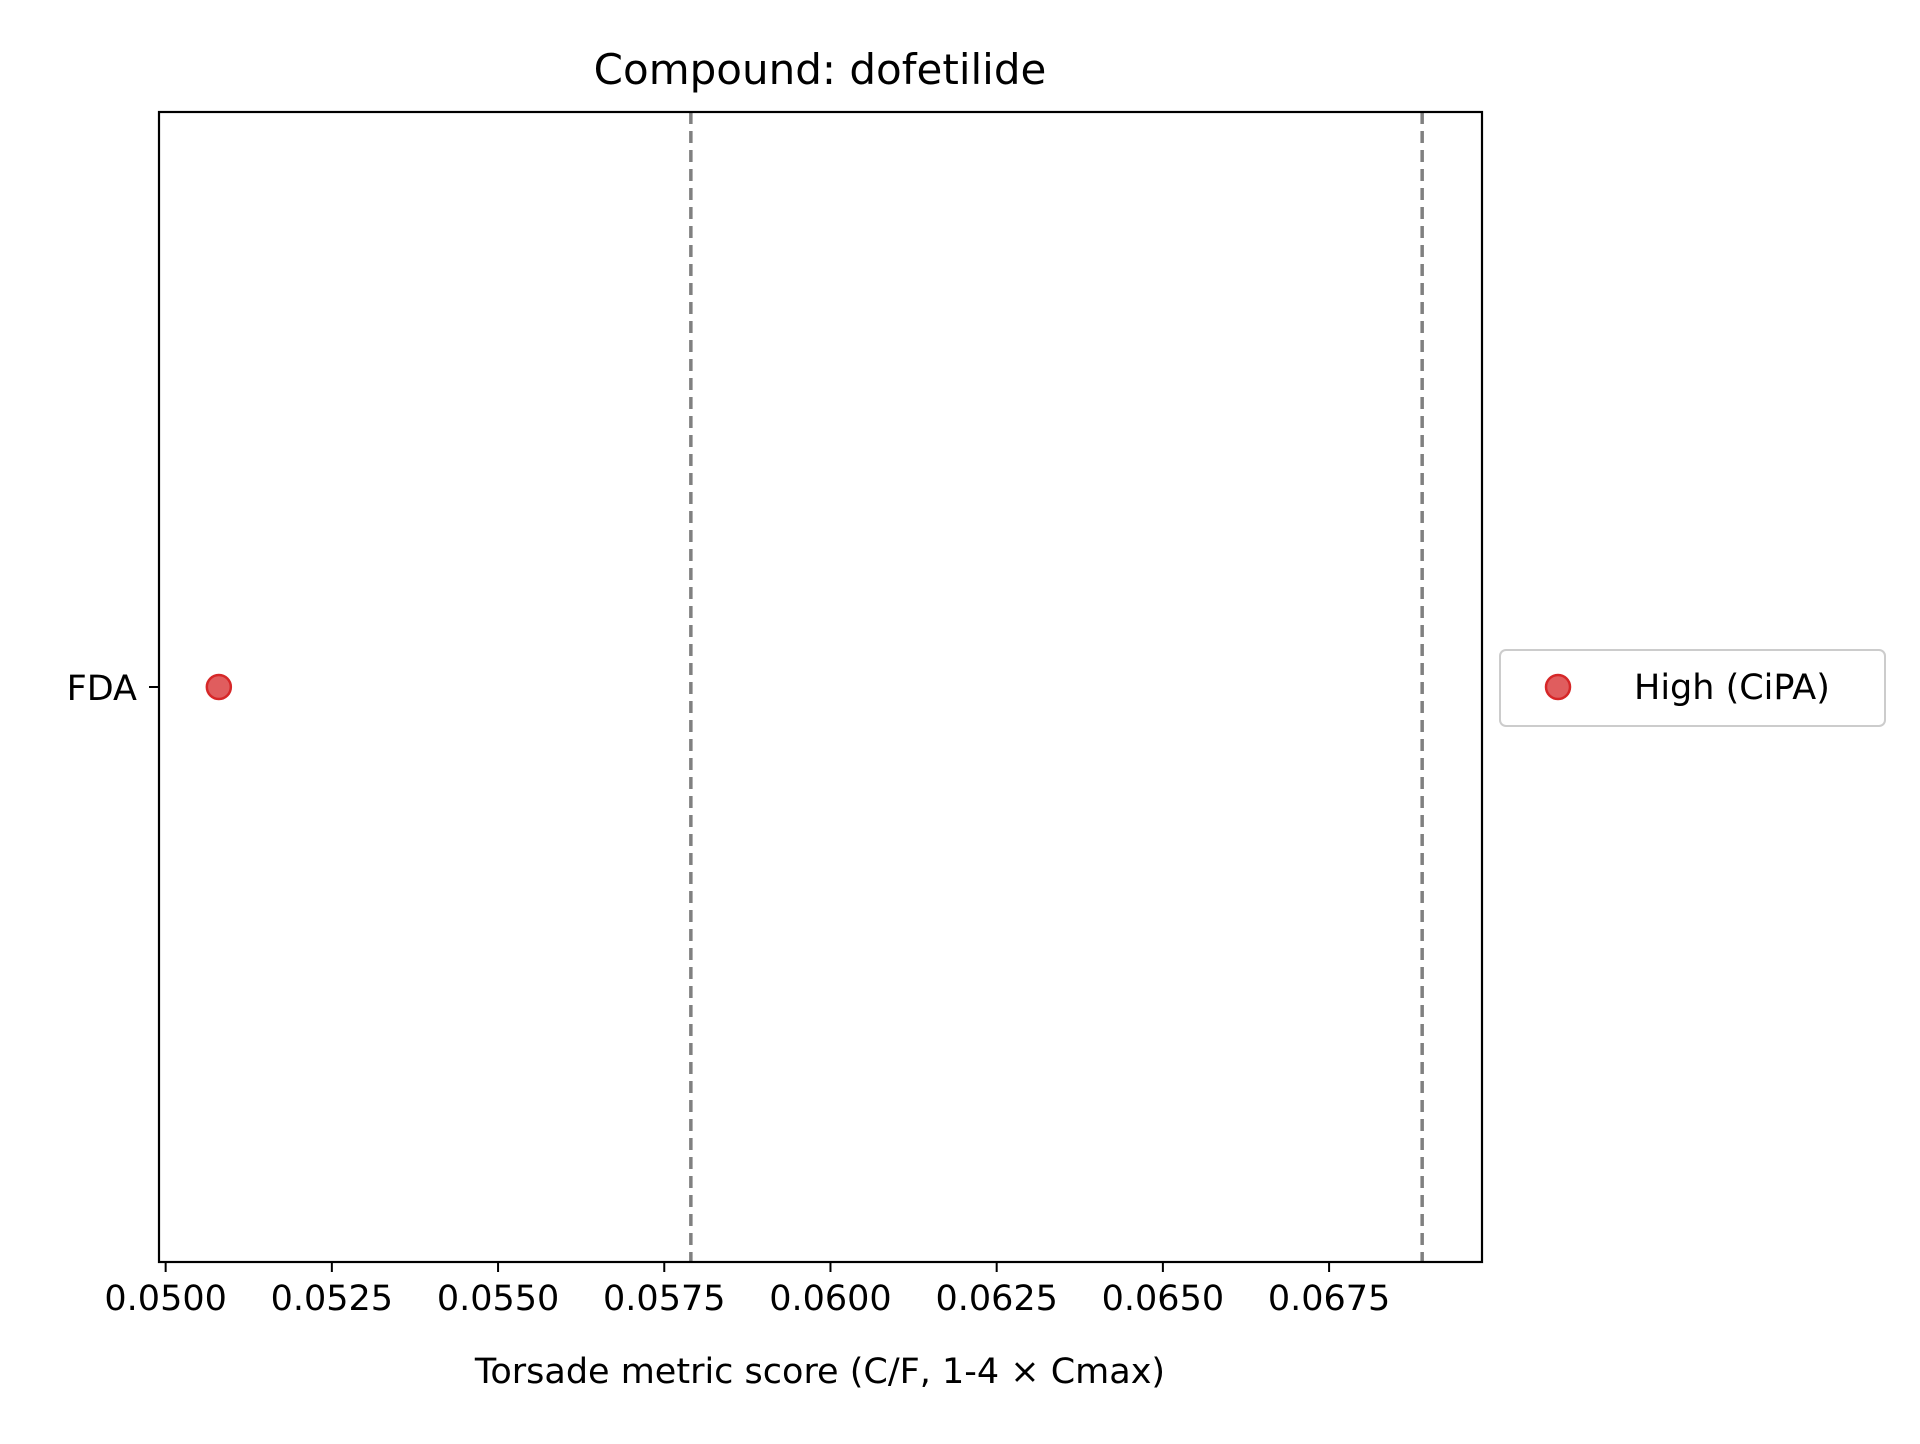 Image resolution: width=1920 pixels, height=1444 pixels. What do you see at coordinates (1329, 1299) in the screenshot?
I see `x-tick-label: 0.0675` at bounding box center [1329, 1299].